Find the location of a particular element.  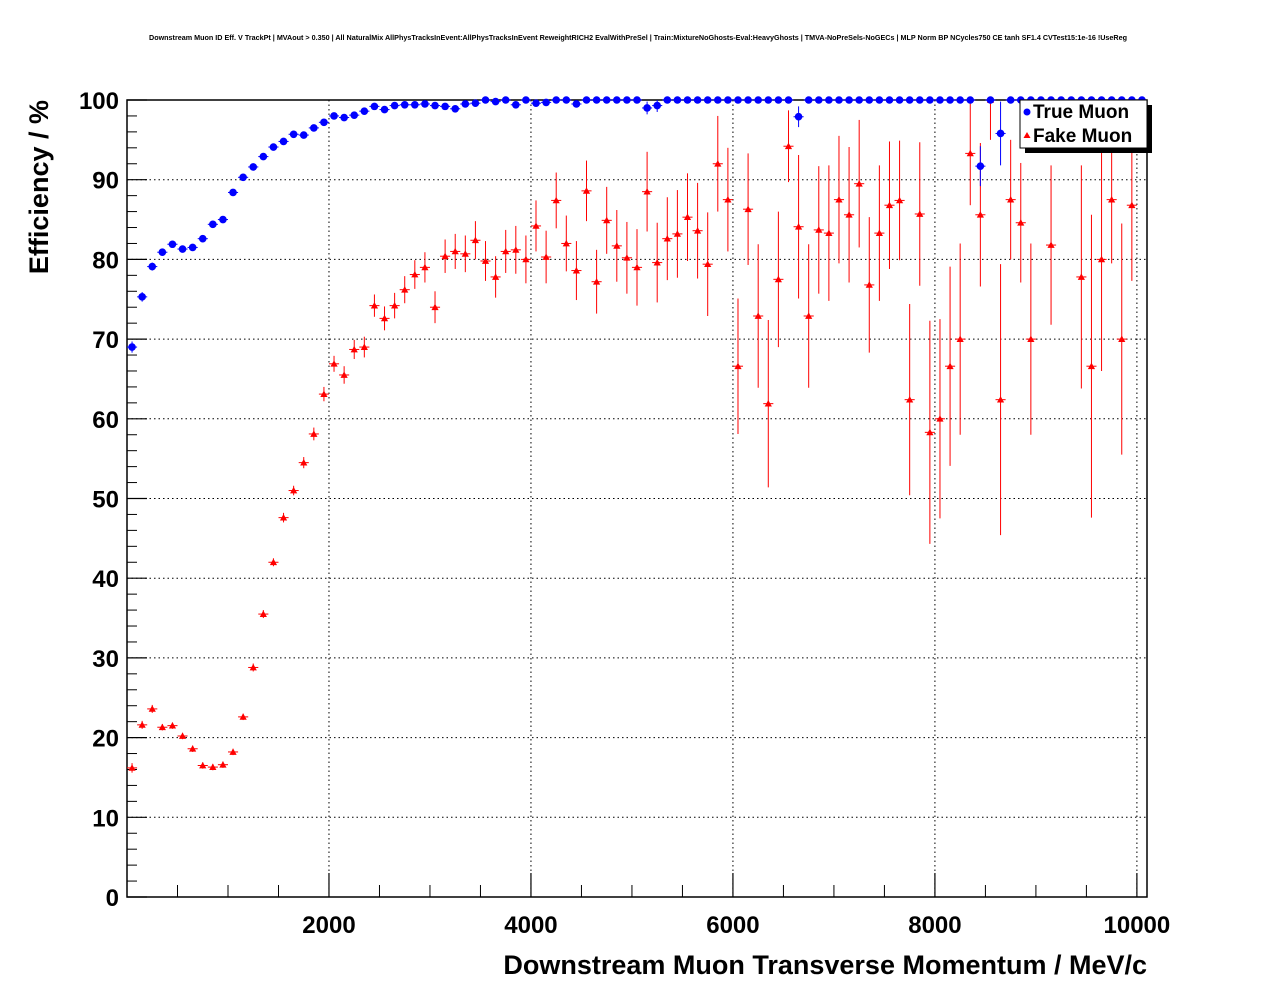

y-axis-title: Efficiency / % is located at coordinates (39, 187).